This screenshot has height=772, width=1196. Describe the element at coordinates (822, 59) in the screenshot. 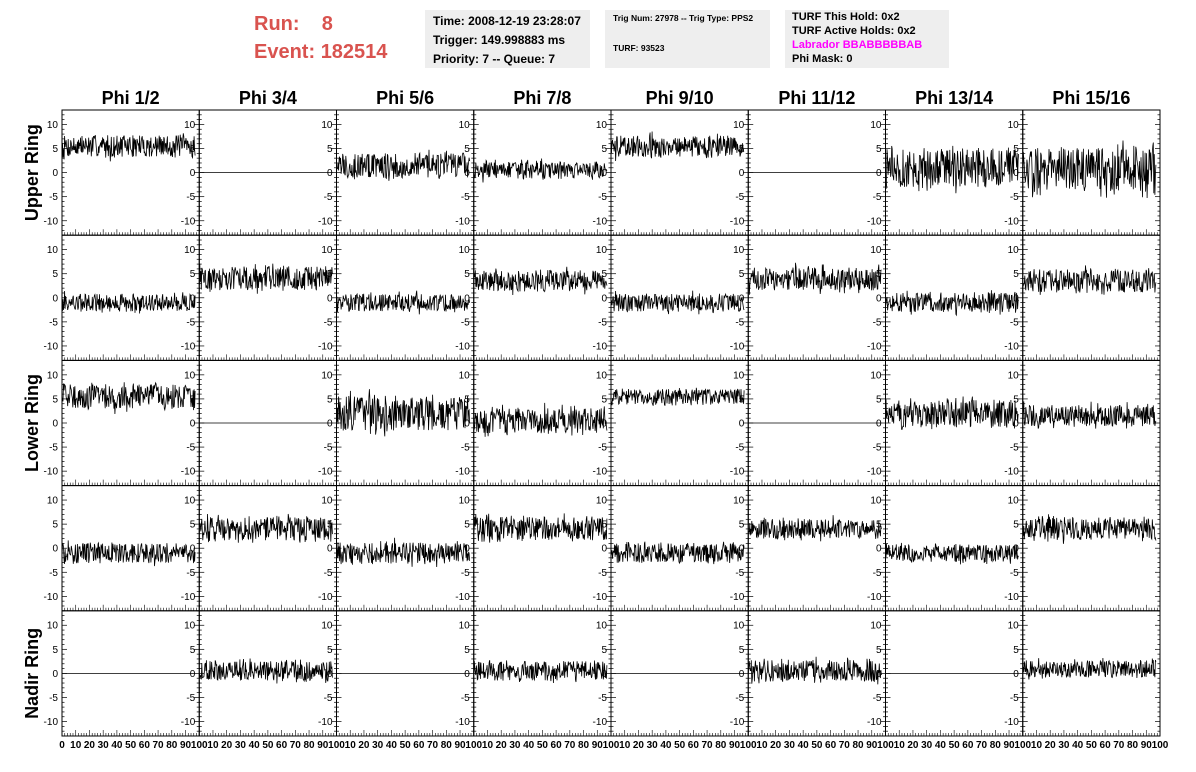

I see `phi-mask-text: Phi Mask: 0` at that location.